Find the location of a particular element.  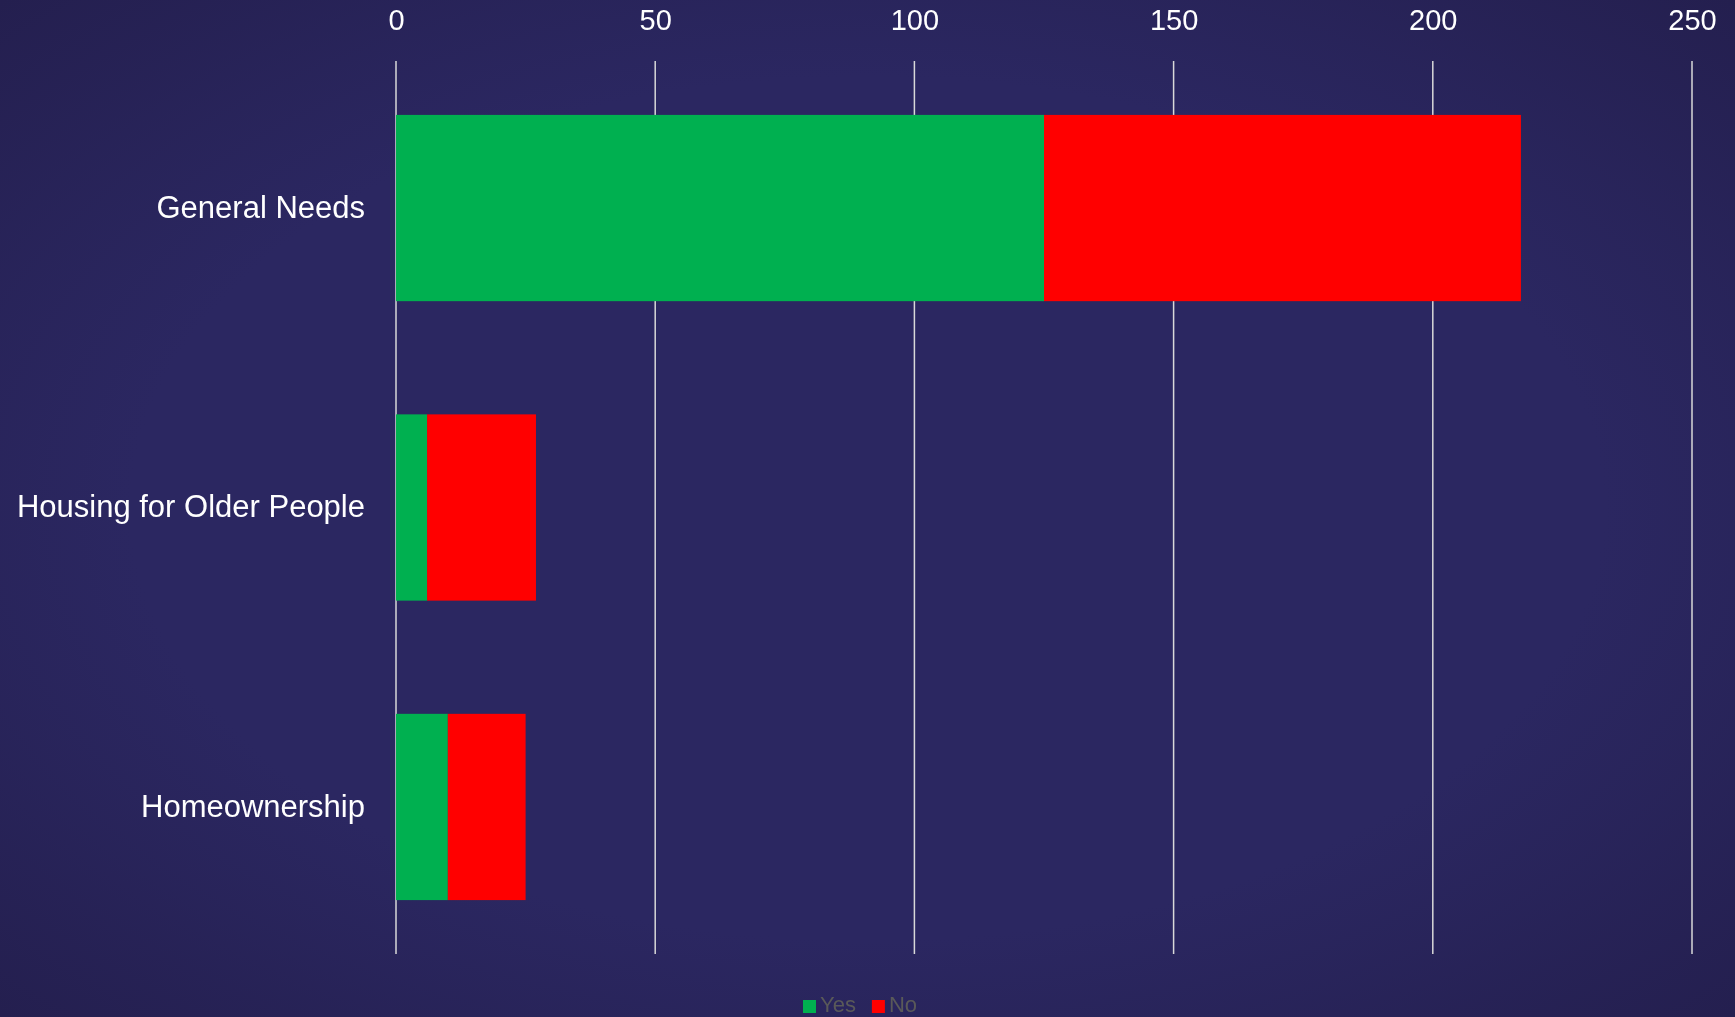

y-tick-label: General Needs is located at coordinates (260, 207).